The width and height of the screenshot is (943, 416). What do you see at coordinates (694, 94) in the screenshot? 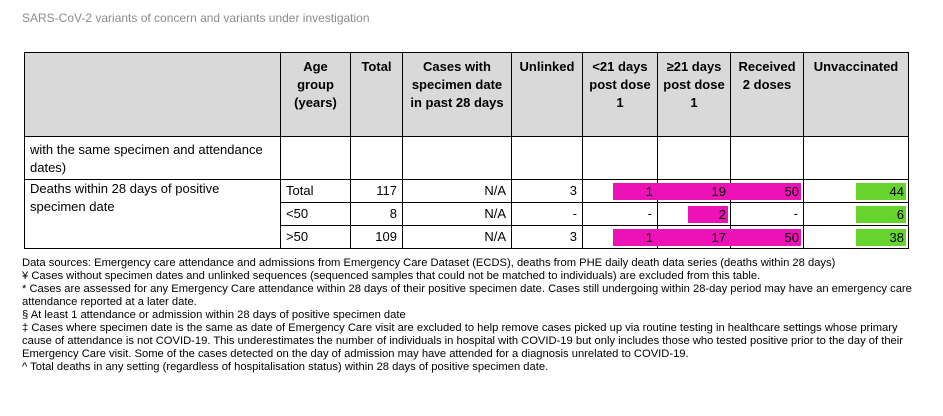
I see `header-ge21-days: ≥21 days post dose 1` at bounding box center [694, 94].